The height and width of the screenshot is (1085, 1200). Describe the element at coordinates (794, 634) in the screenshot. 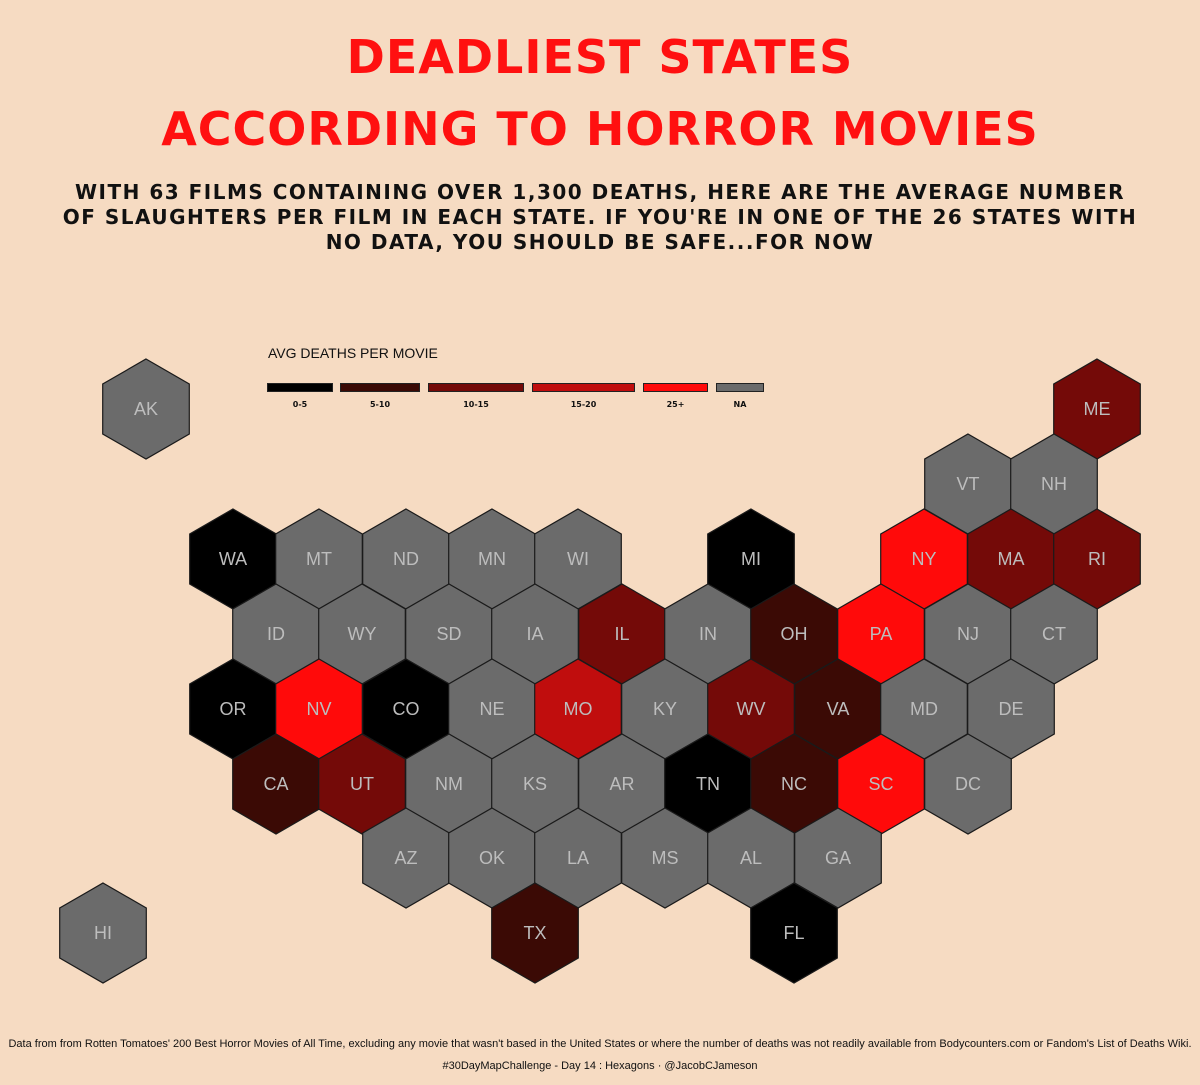

I see `state-label: OH` at that location.